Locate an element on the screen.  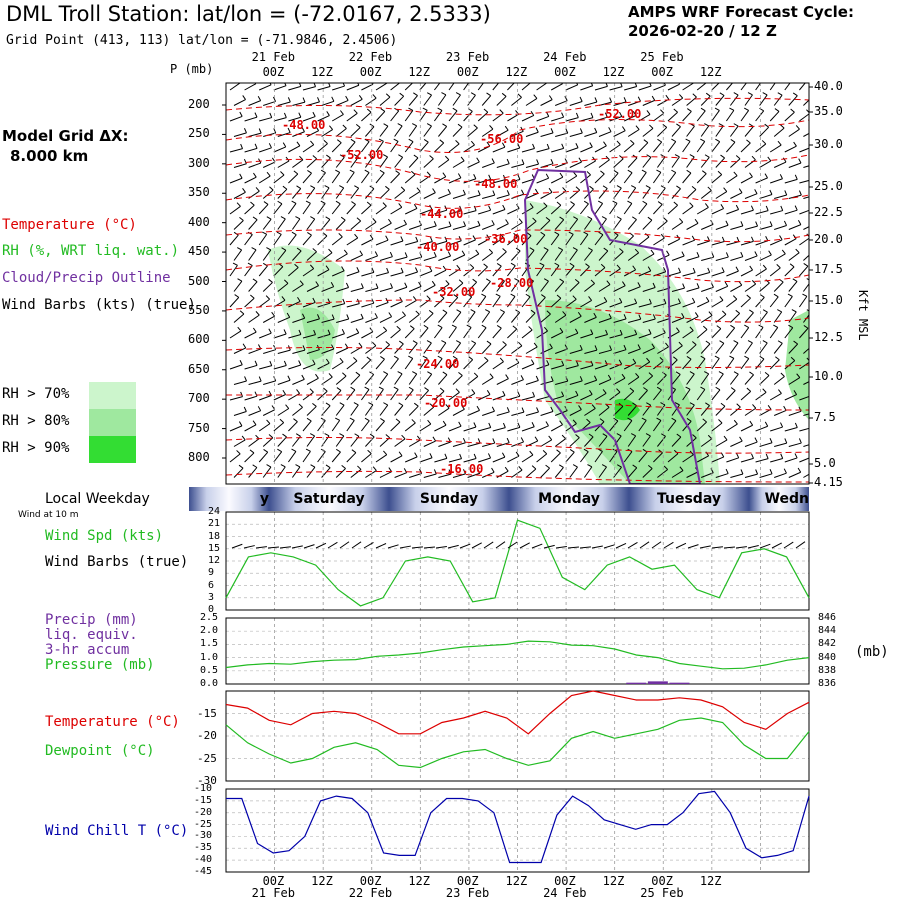
wind-speed-tick: 0 is located at coordinates (211, 609).